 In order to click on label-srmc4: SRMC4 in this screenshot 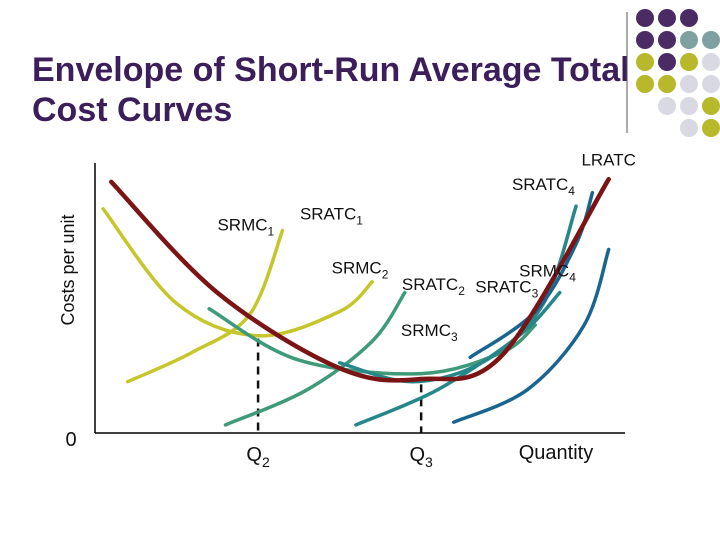, I will do `click(547, 272)`.